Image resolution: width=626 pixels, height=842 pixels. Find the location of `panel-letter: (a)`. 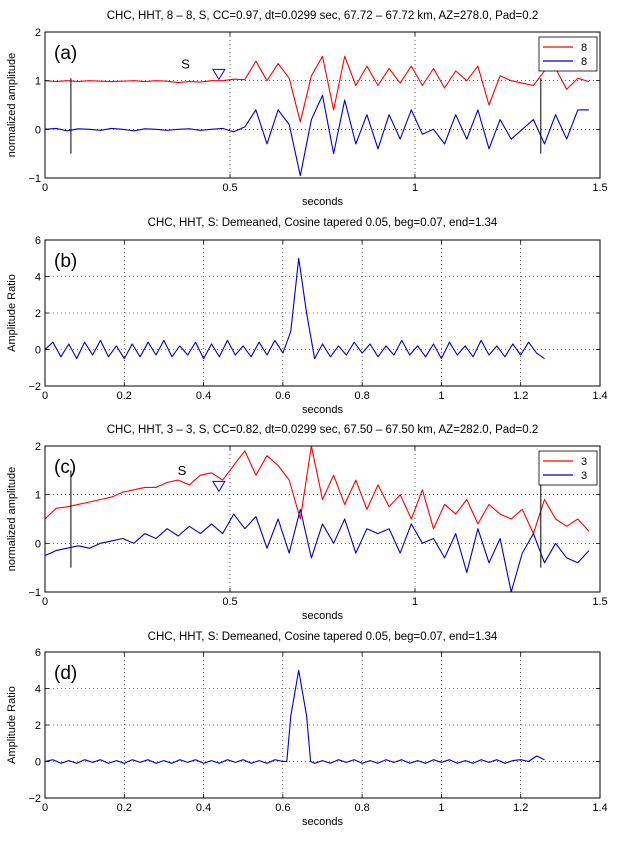

panel-letter: (a) is located at coordinates (65, 53).